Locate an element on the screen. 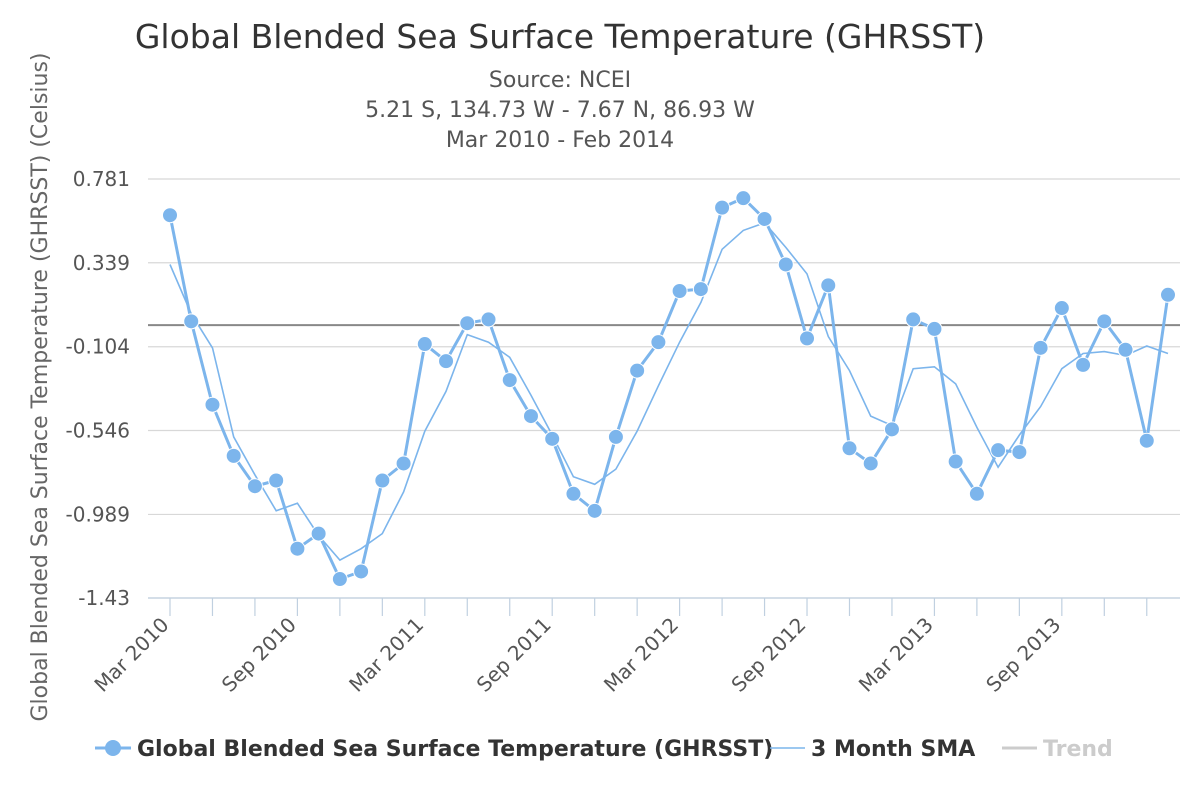 The height and width of the screenshot is (800, 1200). chart-subtitle-period: Mar 2010 - Feb 2014 is located at coordinates (560, 140).